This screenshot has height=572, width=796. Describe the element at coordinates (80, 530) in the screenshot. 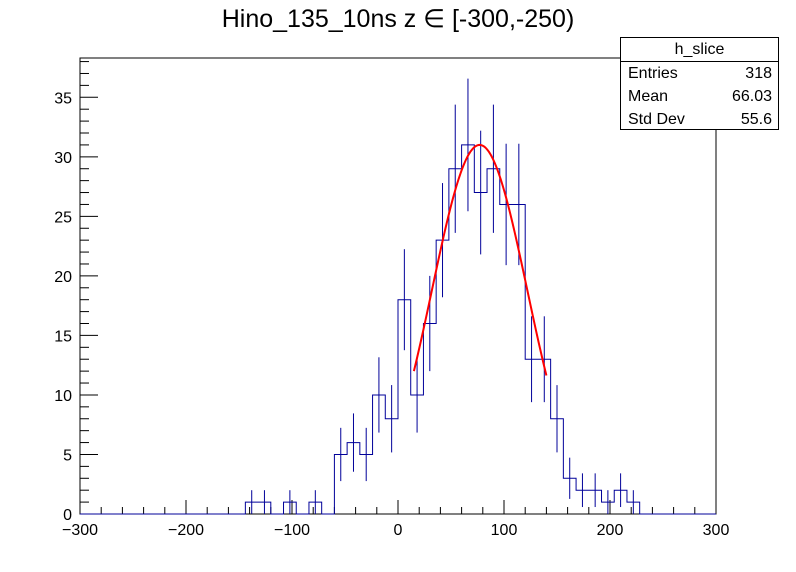

I see `x-tick-label: −300` at that location.